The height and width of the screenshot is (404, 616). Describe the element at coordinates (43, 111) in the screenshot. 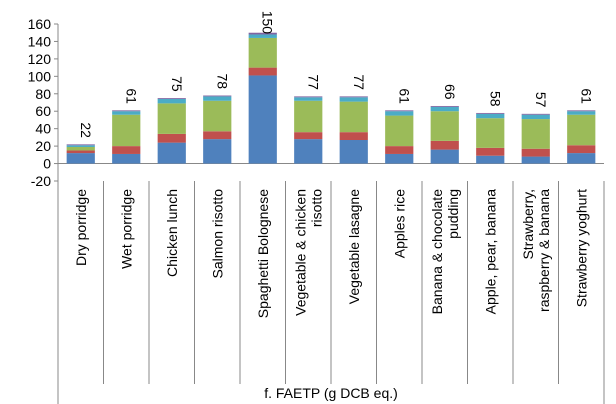

I see `y-tick-label: 60` at that location.